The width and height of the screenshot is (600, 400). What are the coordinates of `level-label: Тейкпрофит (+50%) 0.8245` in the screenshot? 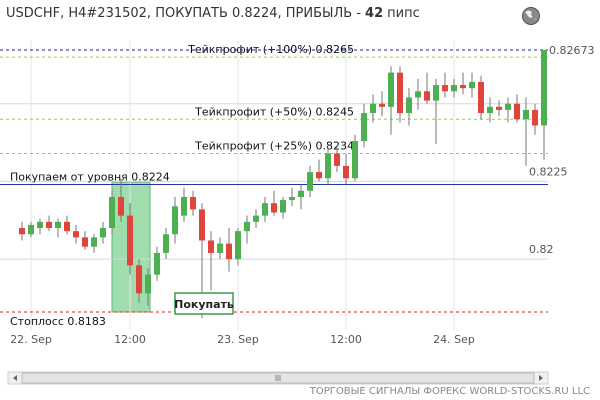 It's located at (274, 111).